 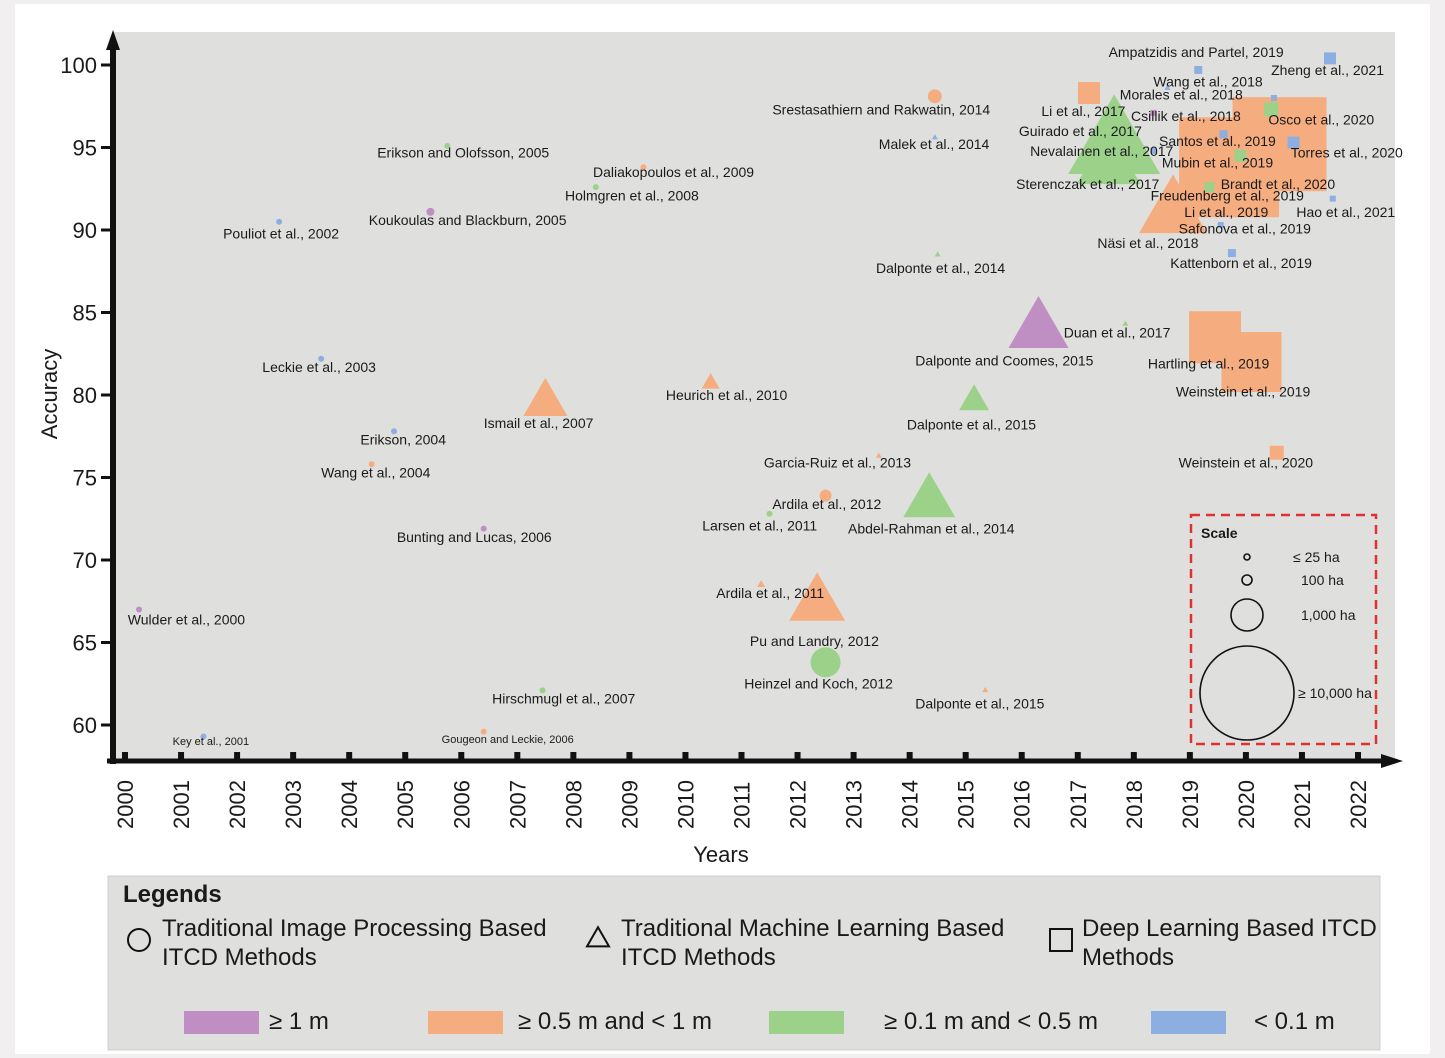 What do you see at coordinates (474, 537) in the screenshot?
I see `data-label: Bunting and Lucas, 2006` at bounding box center [474, 537].